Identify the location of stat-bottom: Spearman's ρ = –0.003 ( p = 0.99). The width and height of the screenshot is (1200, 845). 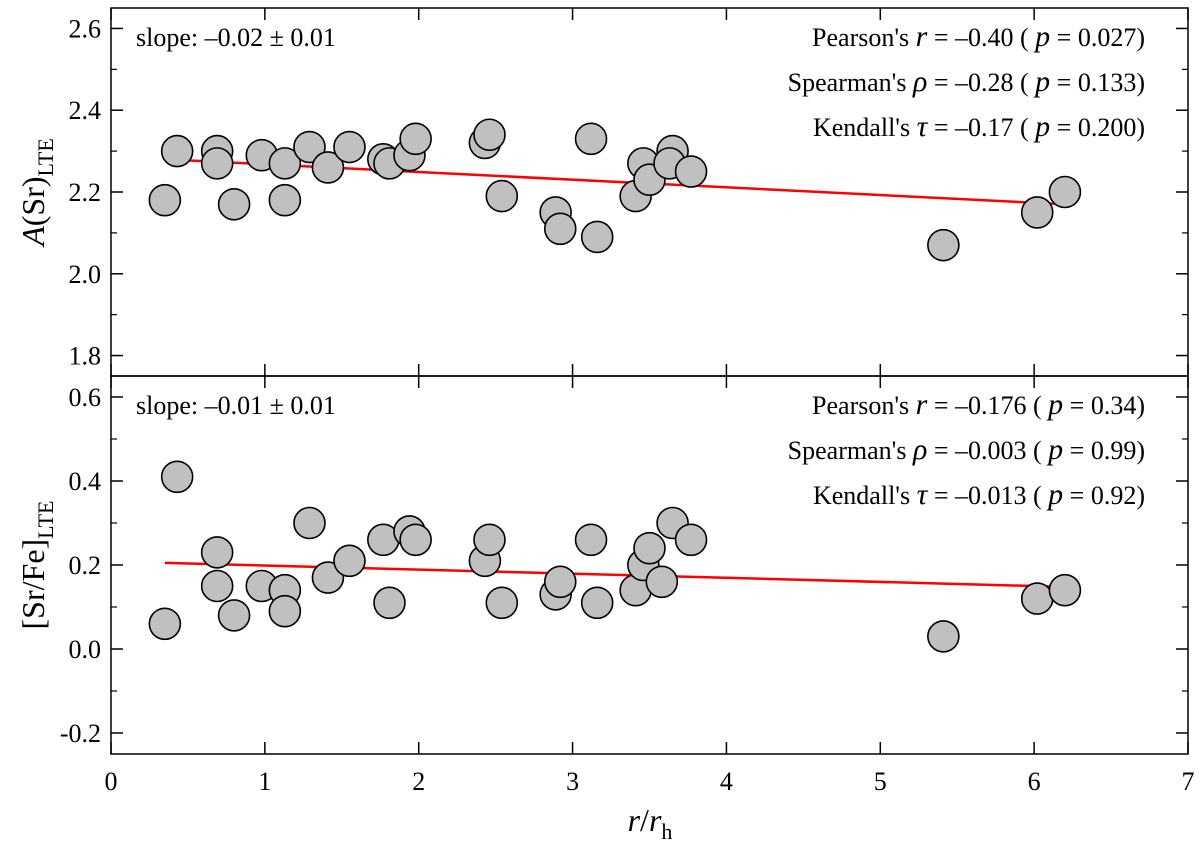
(966, 449).